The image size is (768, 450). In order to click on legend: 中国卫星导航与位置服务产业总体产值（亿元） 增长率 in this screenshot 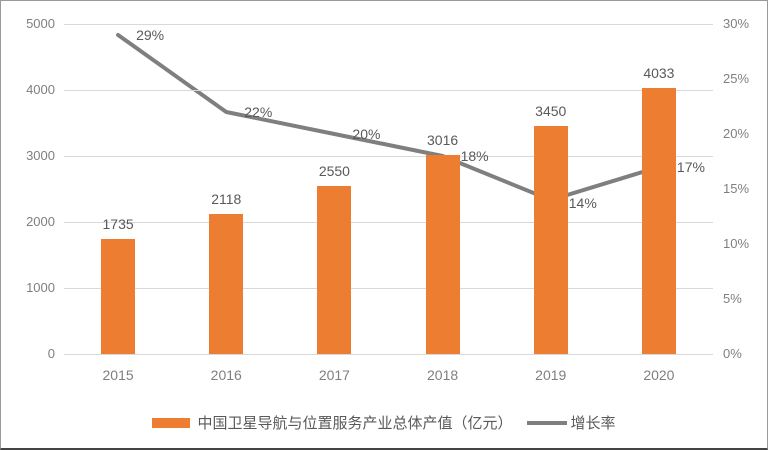, I will do `click(384, 422)`.